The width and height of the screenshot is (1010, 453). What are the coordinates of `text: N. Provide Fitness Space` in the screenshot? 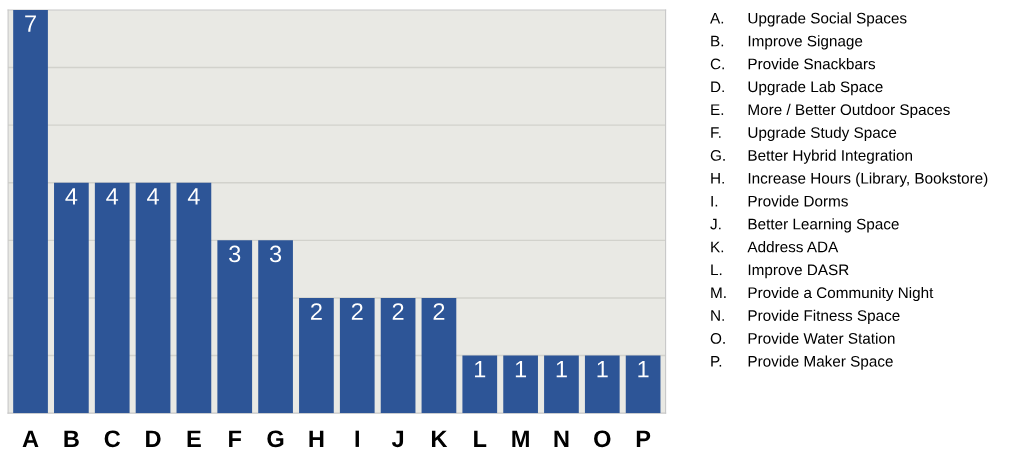 It's located at (805, 316).